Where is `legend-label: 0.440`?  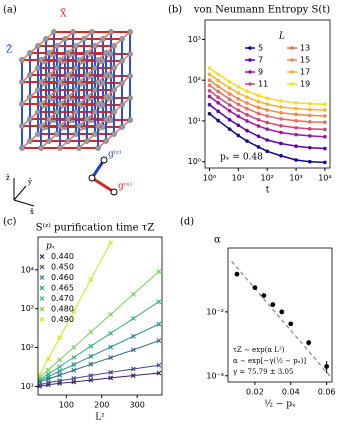 legend-label: 0.440 is located at coordinates (62, 256).